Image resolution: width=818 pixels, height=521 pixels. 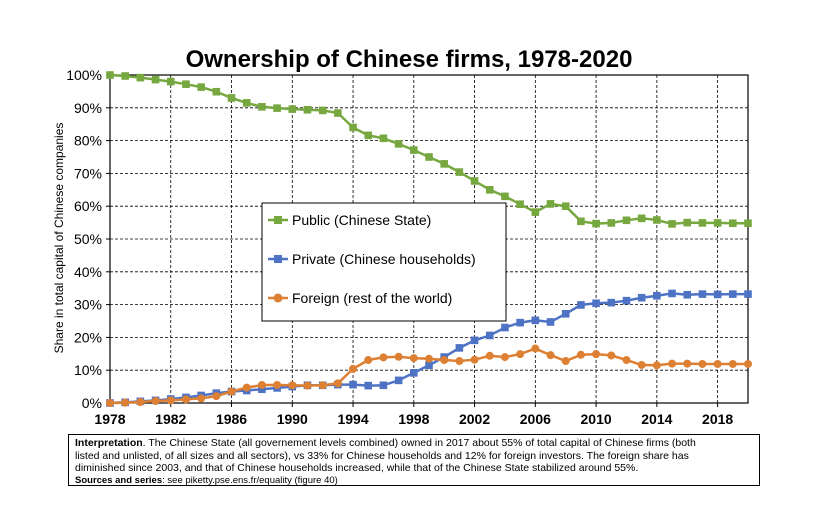 What do you see at coordinates (88, 370) in the screenshot?
I see `y-tick-label: 10%` at bounding box center [88, 370].